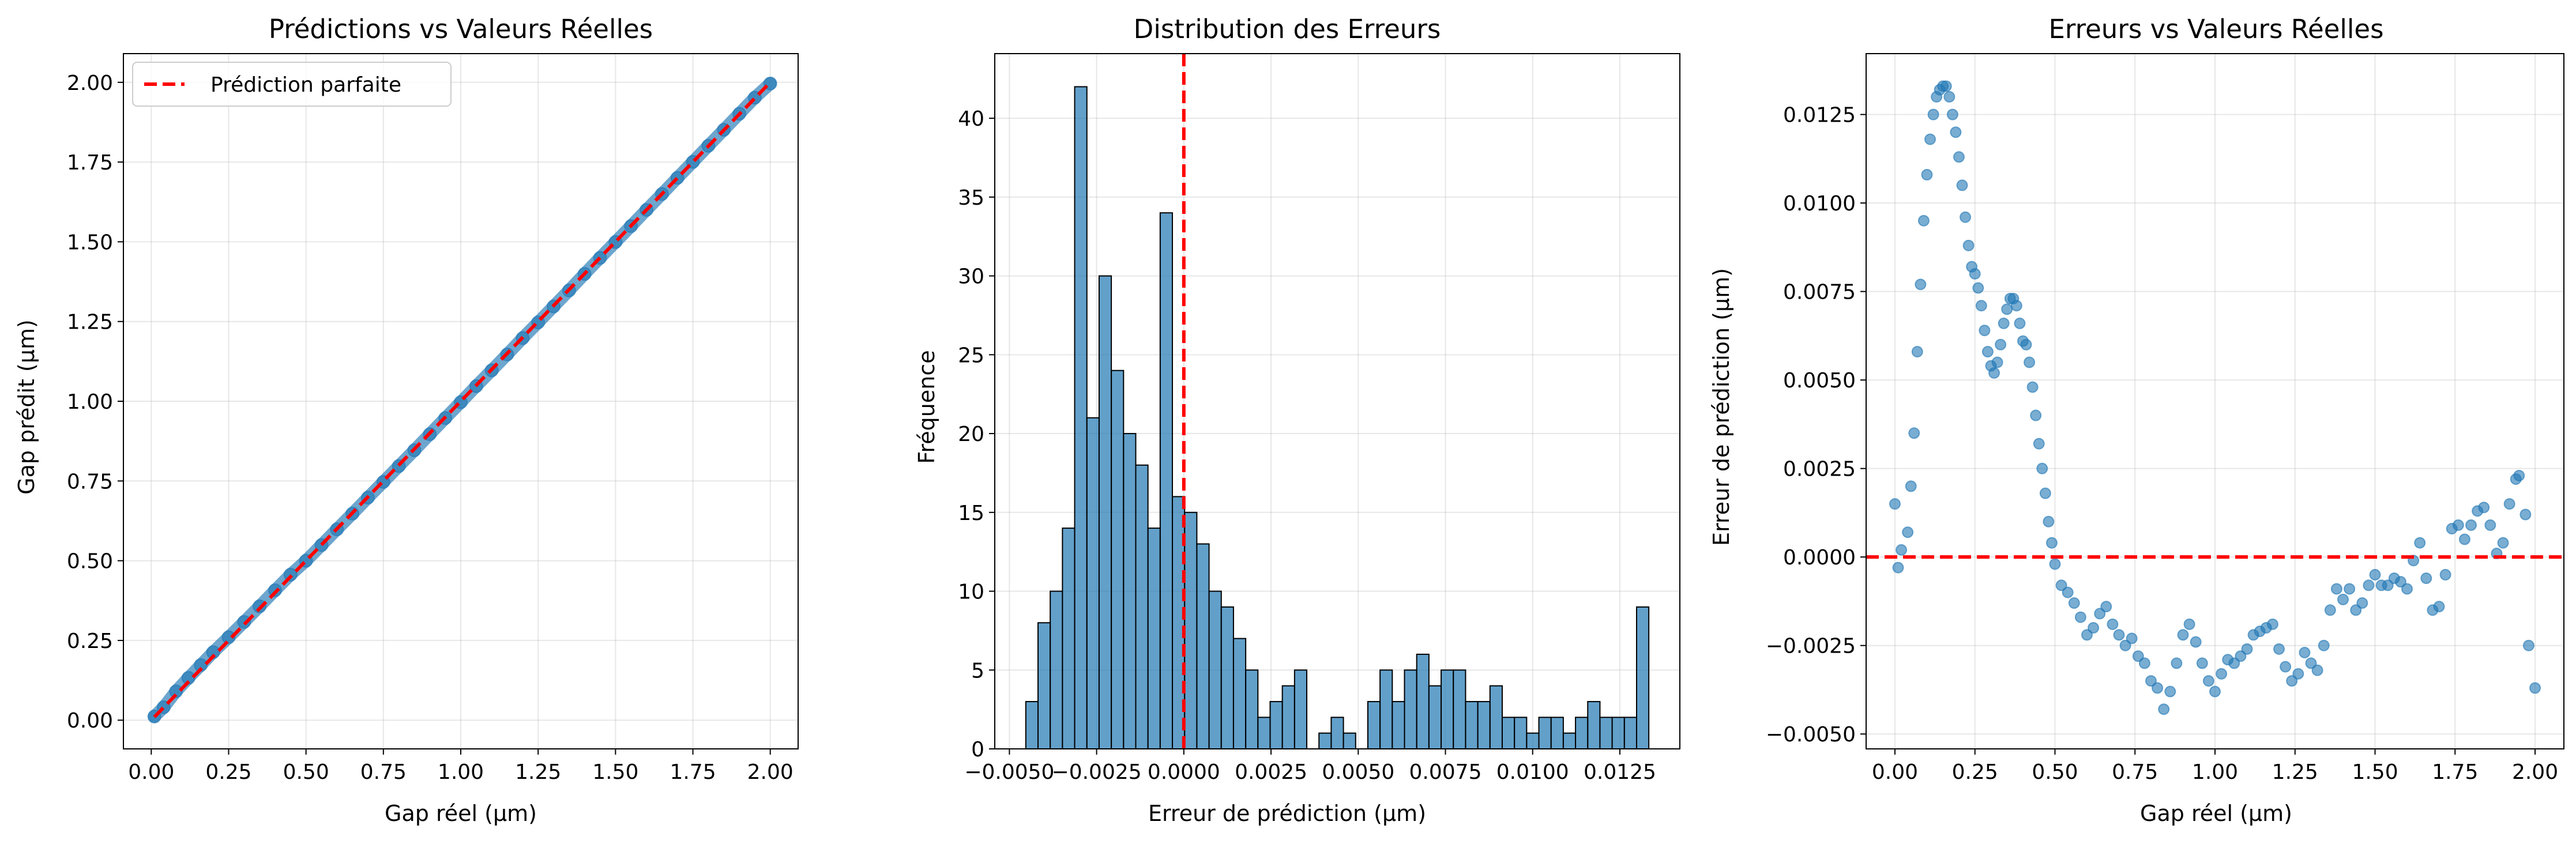 This screenshot has width=2576, height=844. Describe the element at coordinates (977, 671) in the screenshot. I see `panel2-ytick-label: 5` at that location.